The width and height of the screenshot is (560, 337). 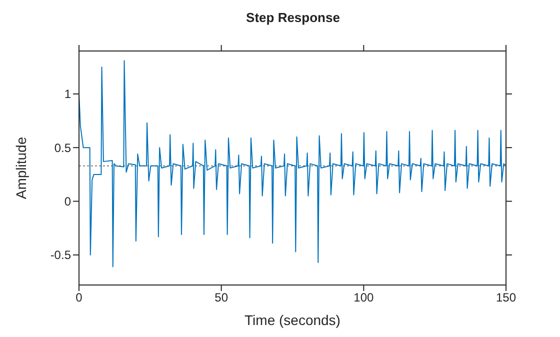 What do you see at coordinates (68, 201) in the screenshot?
I see `y-tick-label: 0` at bounding box center [68, 201].